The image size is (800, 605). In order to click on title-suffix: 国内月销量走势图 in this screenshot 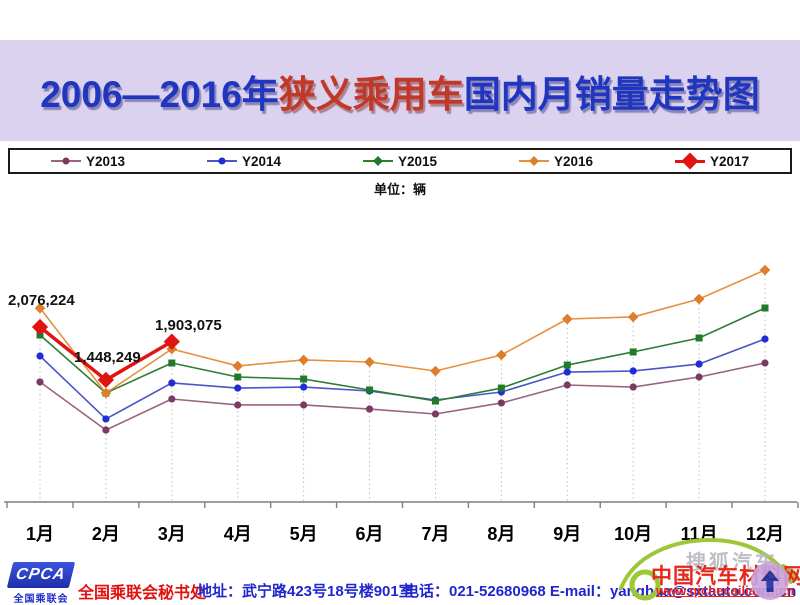, I will do `click(611, 94)`.